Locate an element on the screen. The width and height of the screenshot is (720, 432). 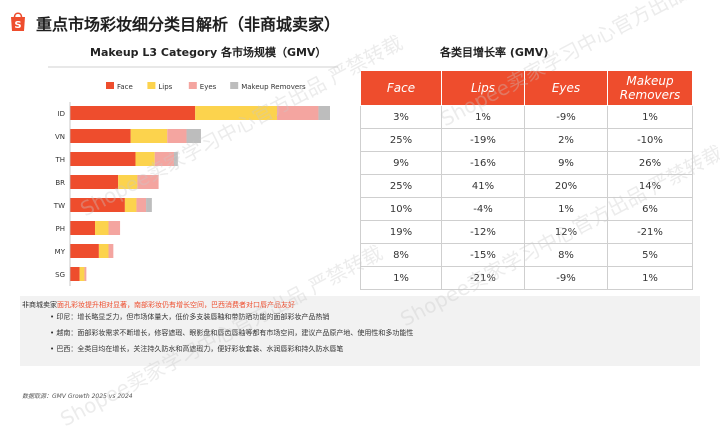
header-makeup-removers: Makeup Removers is located at coordinates (650, 88).